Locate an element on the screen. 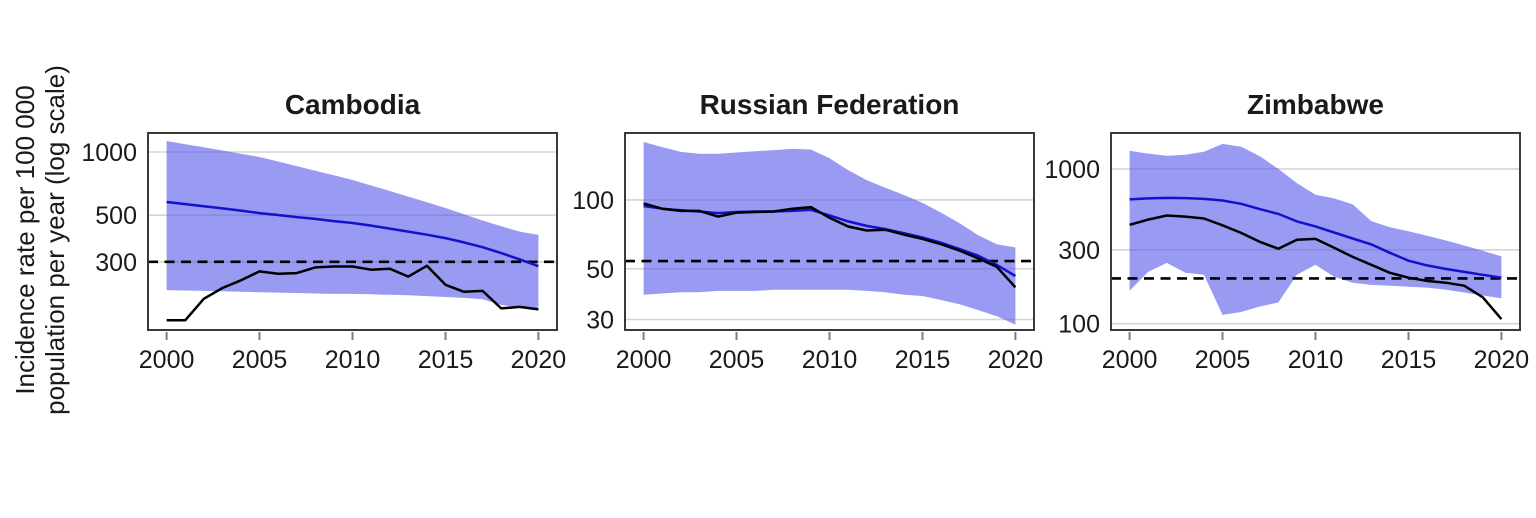 This screenshot has width=1536, height=518. y-axis-tick-label: 30 is located at coordinates (600, 321).